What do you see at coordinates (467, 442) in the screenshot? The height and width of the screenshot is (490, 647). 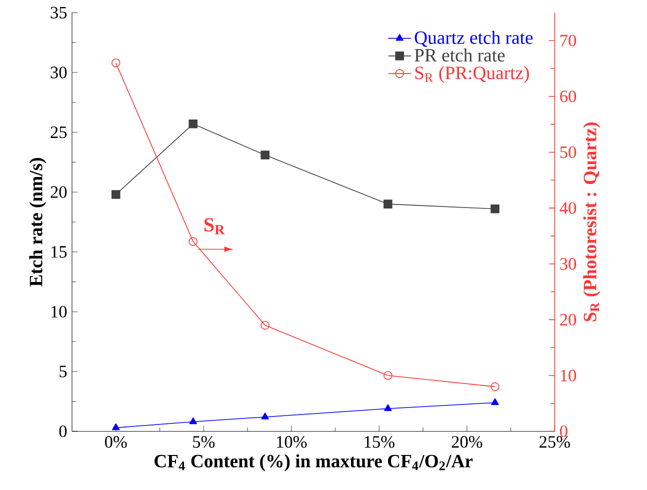 I see `x-tick-label: 20%` at bounding box center [467, 442].